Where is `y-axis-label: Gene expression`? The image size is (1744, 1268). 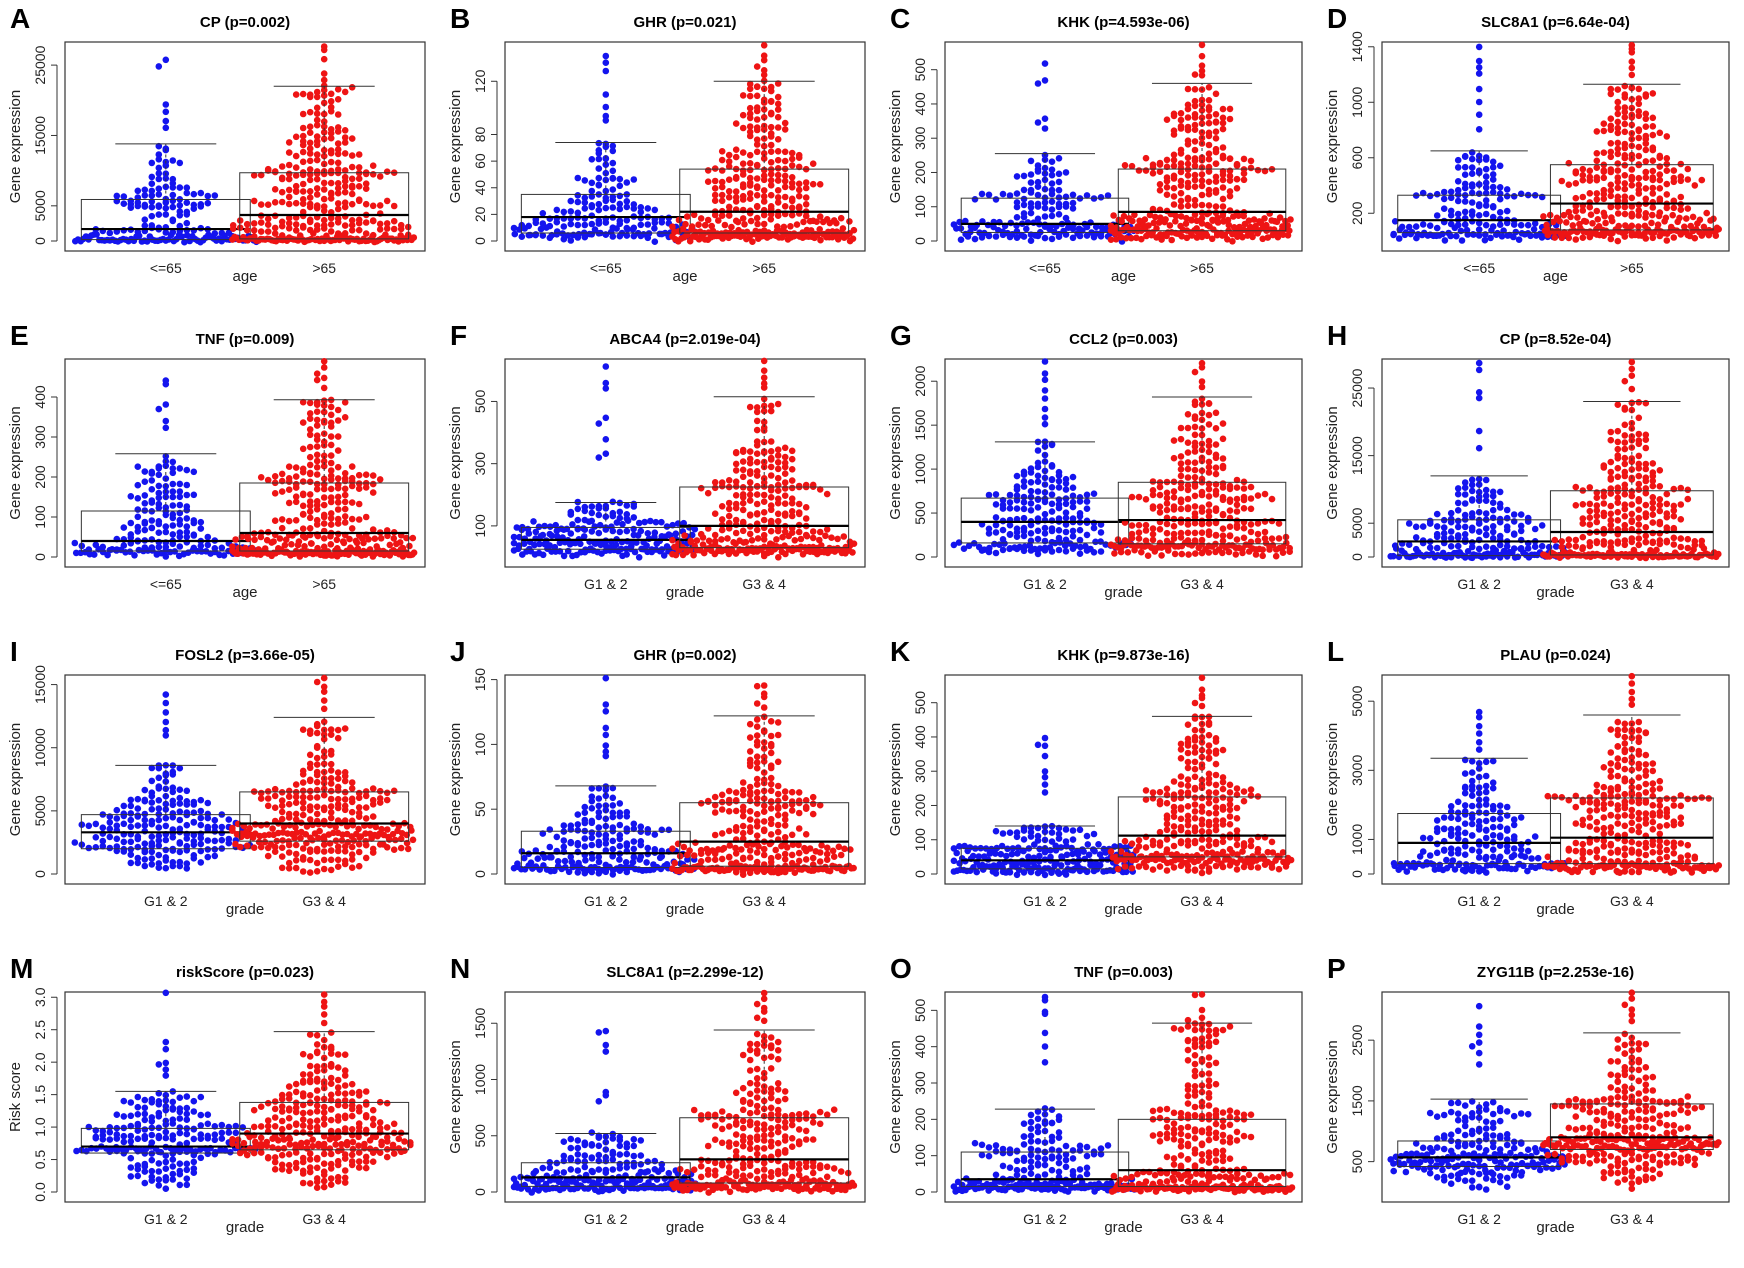
y-axis-label: Gene expression is located at coordinates (1332, 462).